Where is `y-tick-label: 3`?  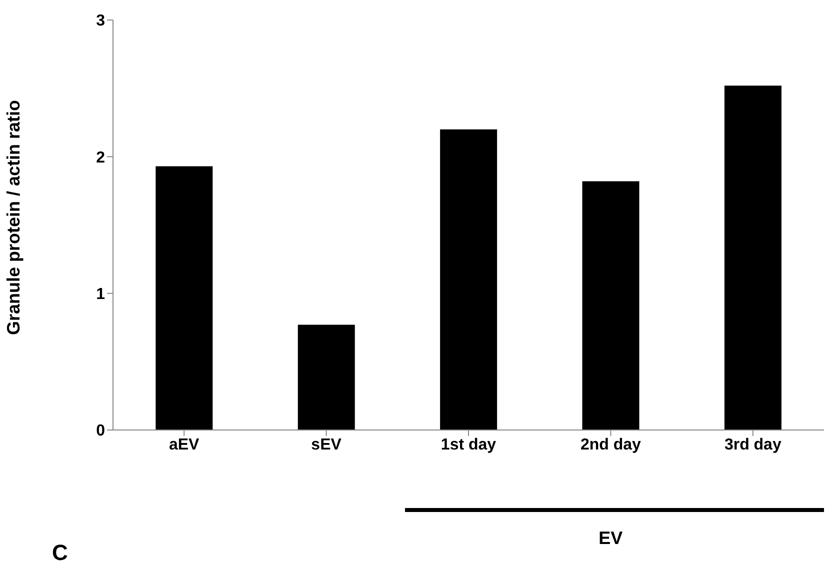 y-tick-label: 3 is located at coordinates (101, 21).